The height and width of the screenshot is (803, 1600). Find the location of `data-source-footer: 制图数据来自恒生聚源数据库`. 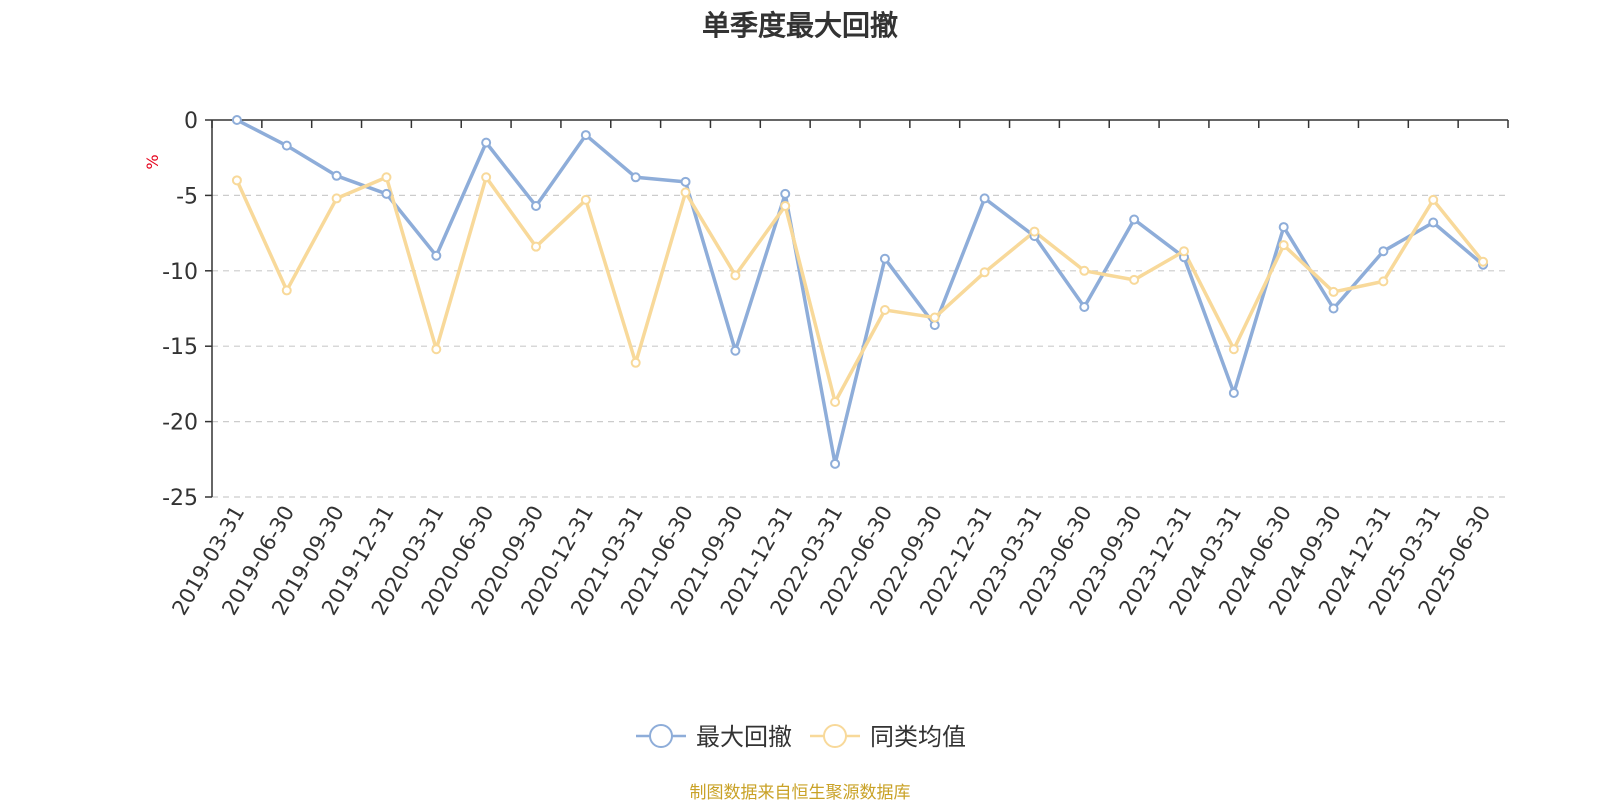

data-source-footer: 制图数据来自恒生聚源数据库 is located at coordinates (800, 793).